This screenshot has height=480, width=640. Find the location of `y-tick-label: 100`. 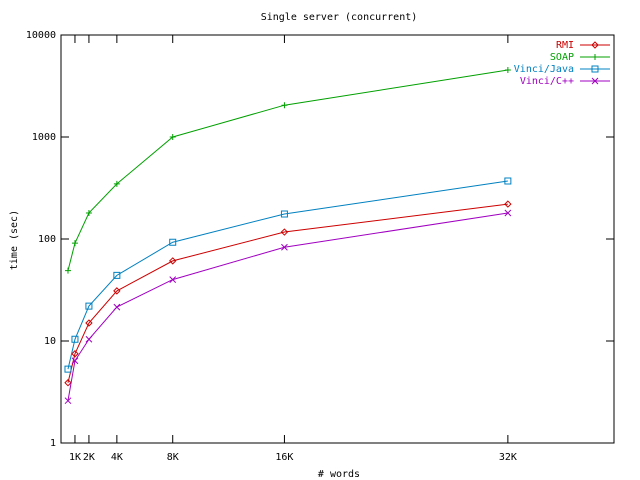

y-tick-label: 100 is located at coordinates (47, 239).